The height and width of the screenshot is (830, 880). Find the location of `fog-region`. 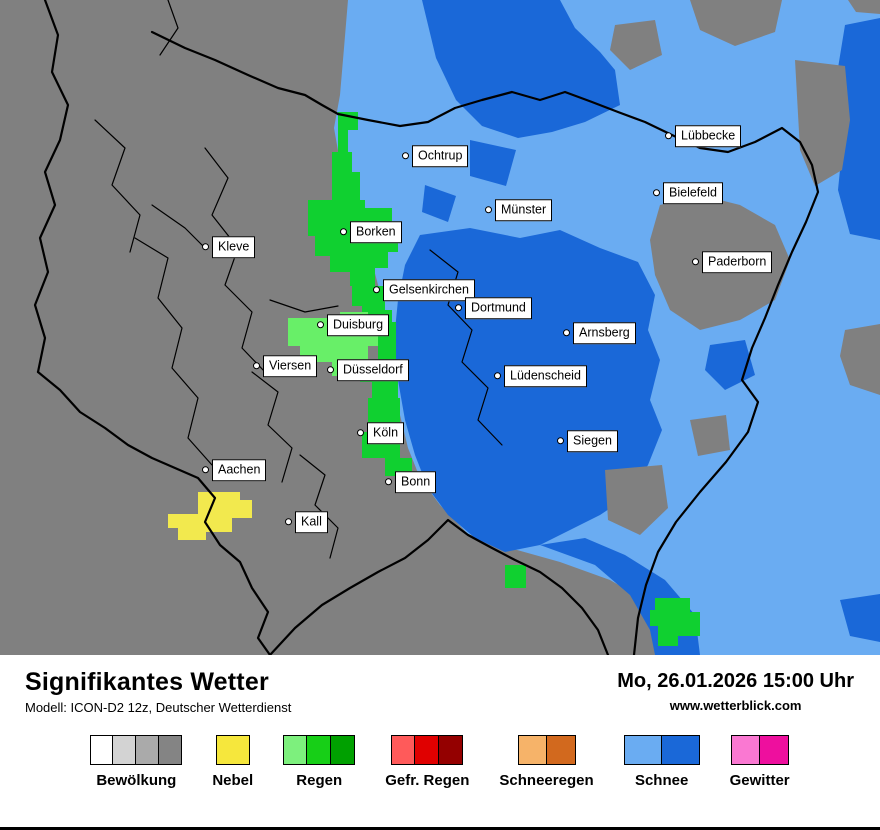

fog-region is located at coordinates (210, 516).